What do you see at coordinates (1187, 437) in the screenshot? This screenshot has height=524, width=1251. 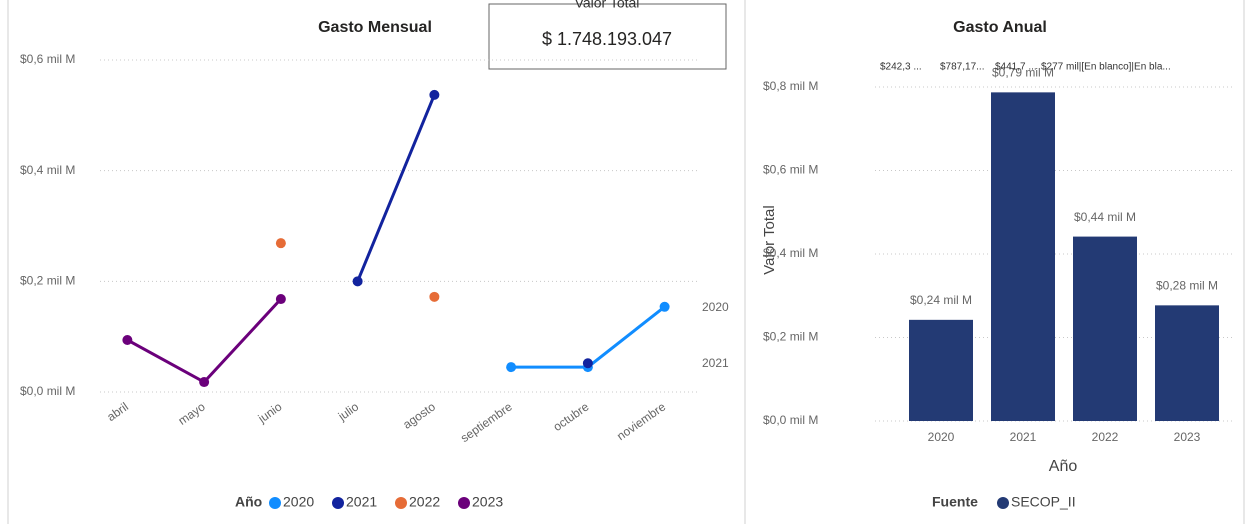 I see `x-tick-label: 2023` at bounding box center [1187, 437].